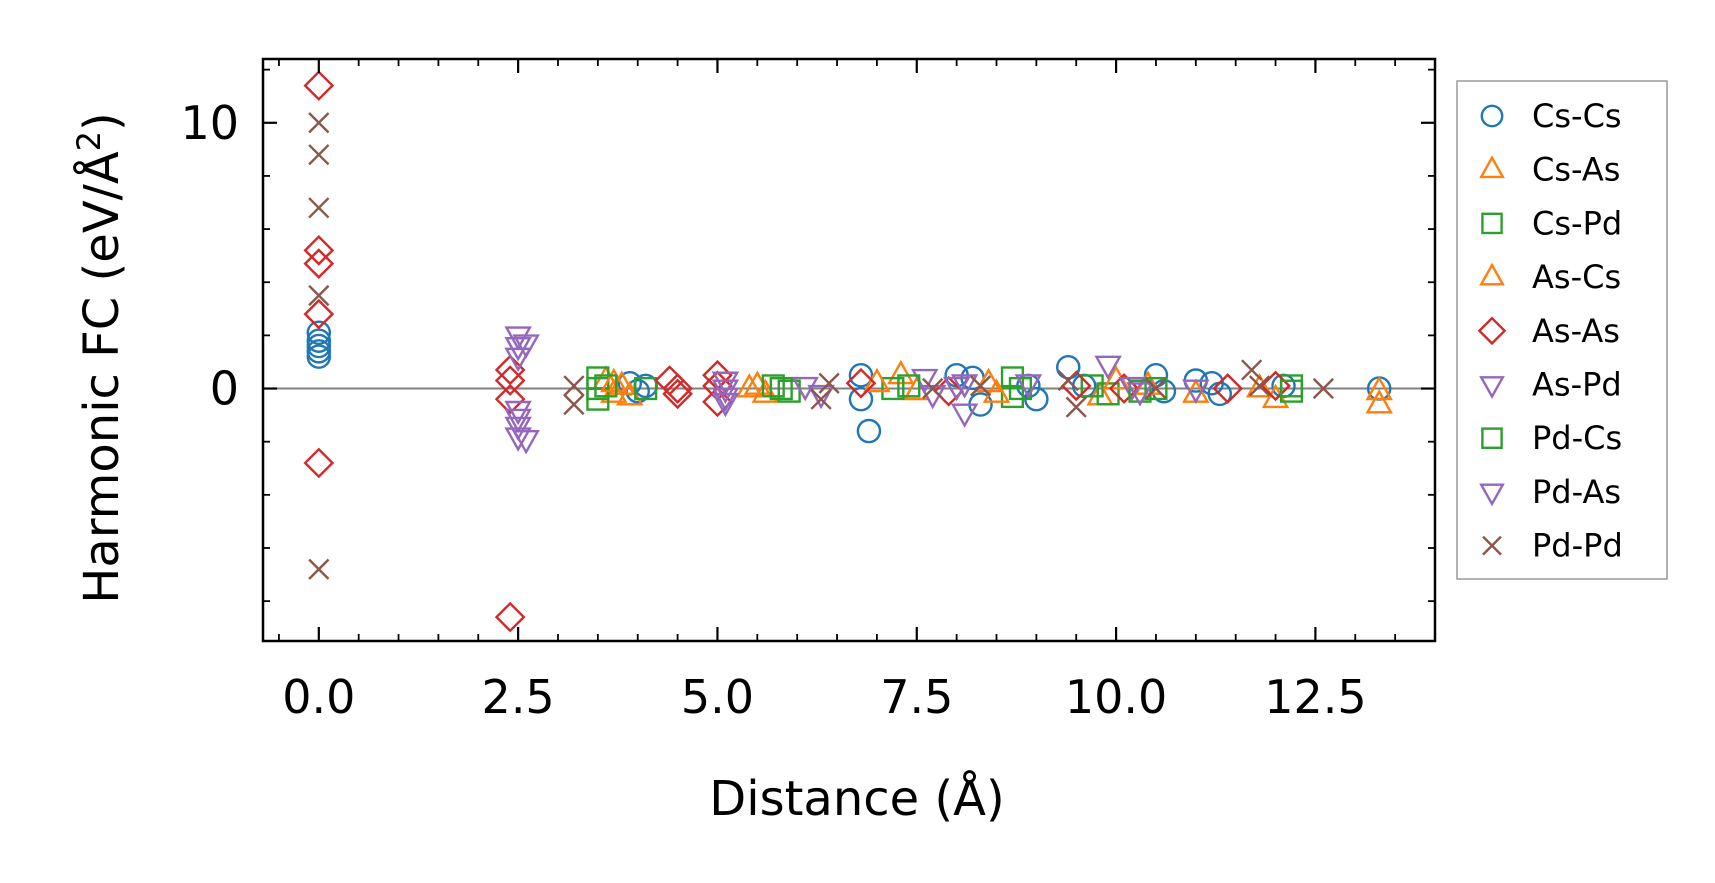 The image size is (1715, 883). What do you see at coordinates (1576, 492) in the screenshot?
I see `legend-label: Pd-As` at bounding box center [1576, 492].